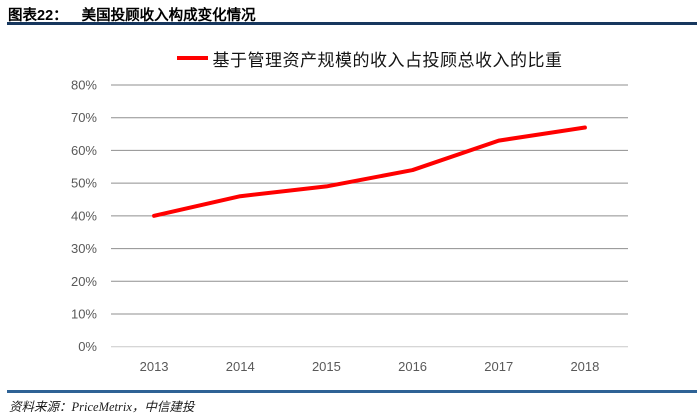  What do you see at coordinates (352, 391) in the screenshot?
I see `footer-rule` at bounding box center [352, 391].